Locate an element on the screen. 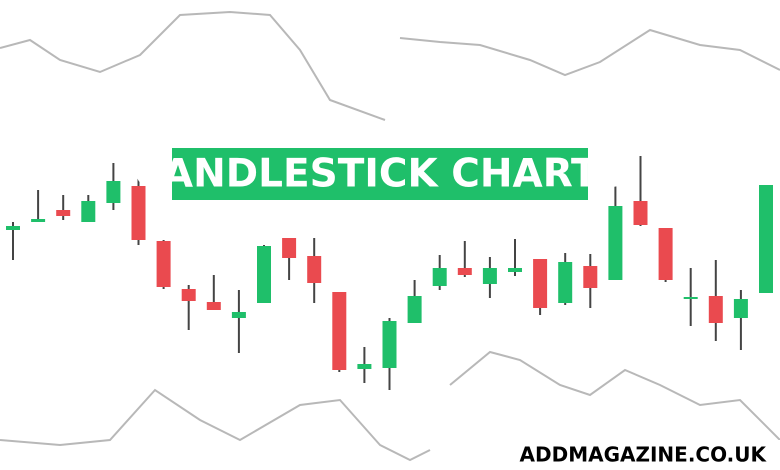 The image size is (780, 470). watermark-box is located at coordinates (676, 455).